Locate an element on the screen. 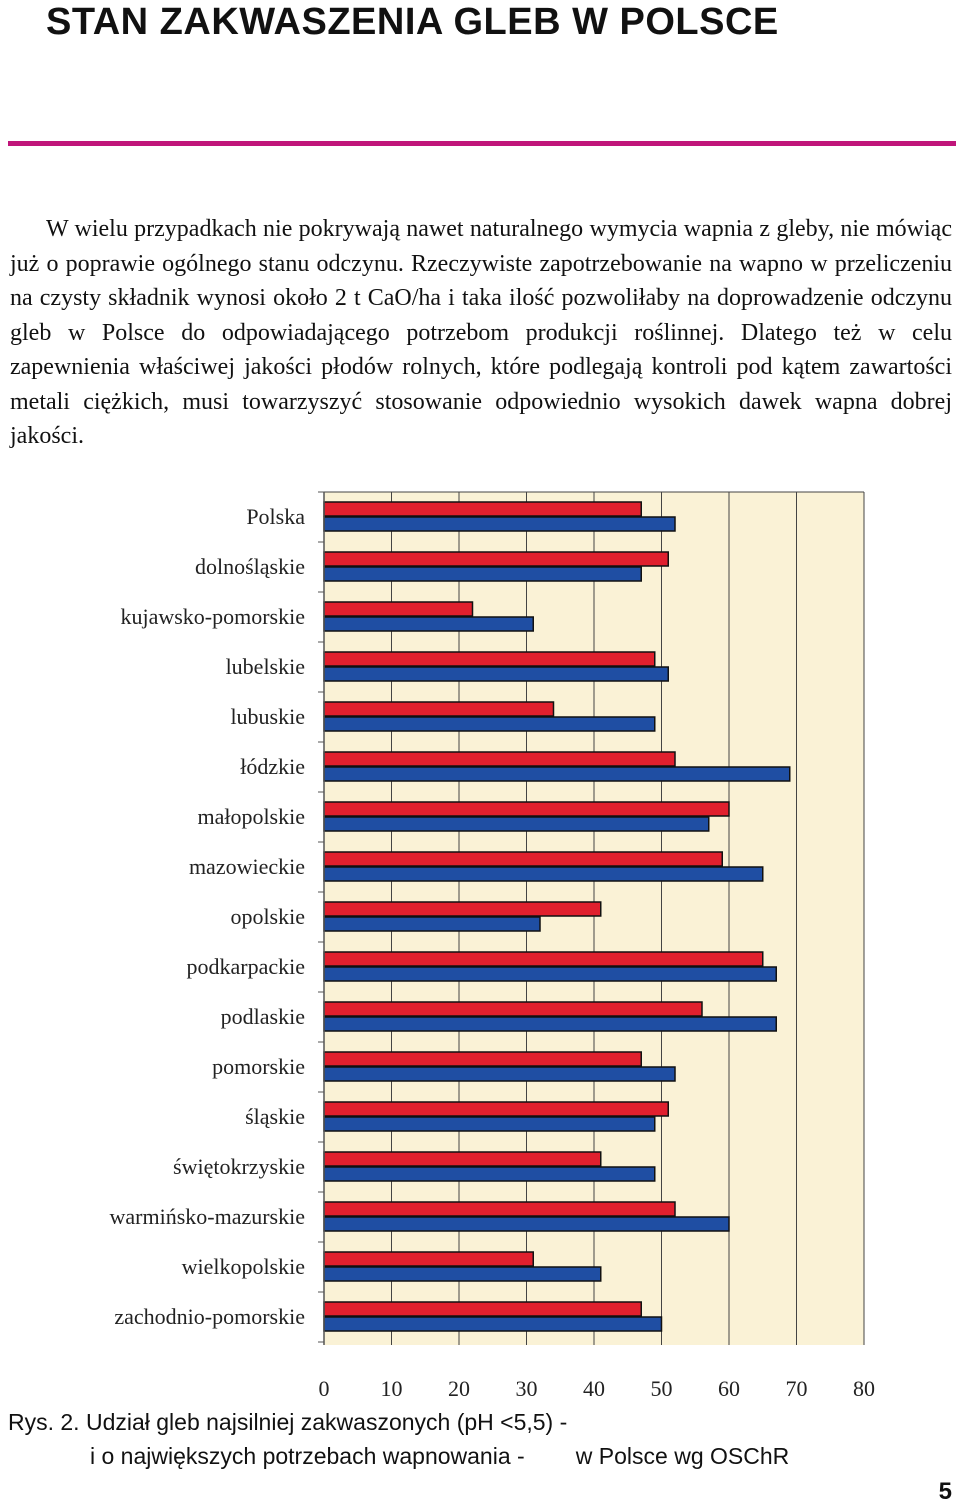 The height and width of the screenshot is (1507, 960). page-title: STAN ZAKWASZENIA GLEB W POLSCE is located at coordinates (412, 22).